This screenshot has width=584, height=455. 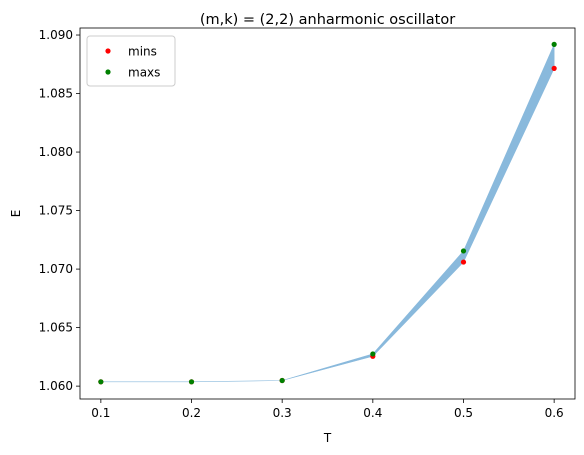 I want to click on y-tick-label: 1.085, so click(x=56, y=94).